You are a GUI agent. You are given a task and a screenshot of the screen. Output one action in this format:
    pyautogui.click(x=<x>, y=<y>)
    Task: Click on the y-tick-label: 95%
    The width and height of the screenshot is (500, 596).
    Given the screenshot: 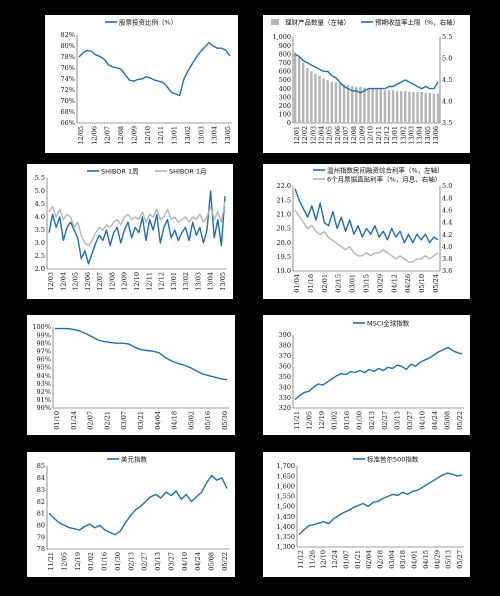 What is the action you would take?
    pyautogui.click(x=44, y=368)
    